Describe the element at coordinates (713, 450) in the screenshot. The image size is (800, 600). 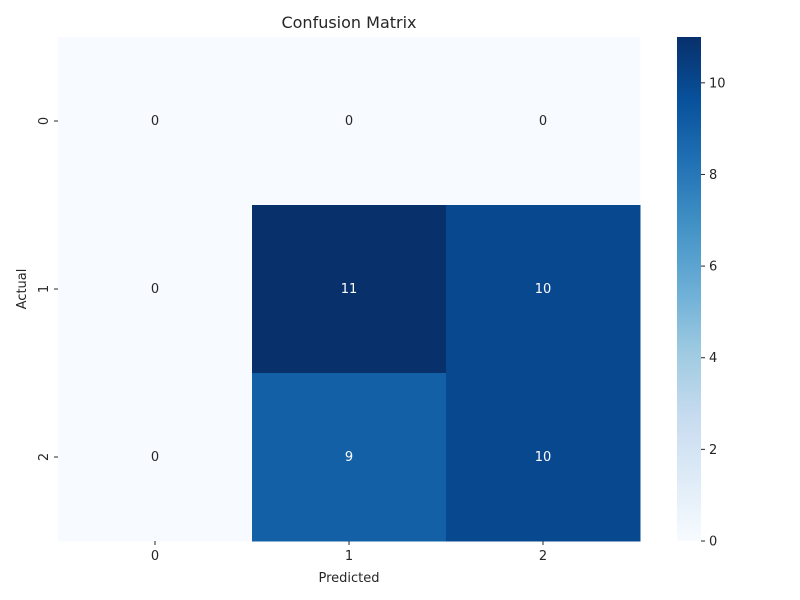
I see `colorbar-tick-label: 2` at that location.